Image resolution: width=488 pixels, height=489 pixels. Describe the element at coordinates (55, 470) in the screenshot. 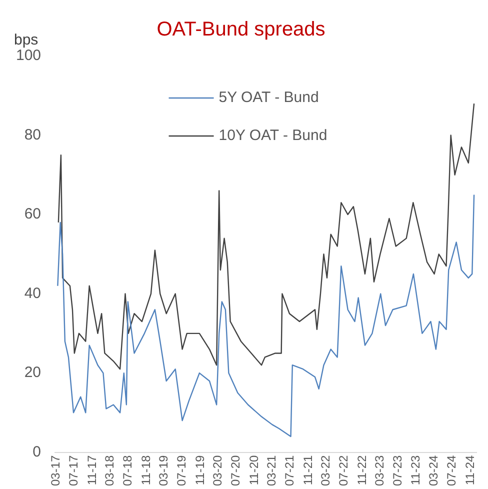

I see `x-tick-label: 03-17` at that location.